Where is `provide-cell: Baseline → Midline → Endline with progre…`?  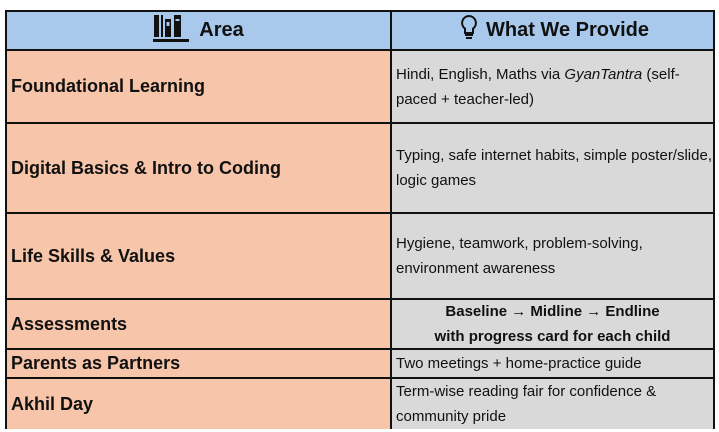
provide-cell: Baseline → Midline → Endline with progre… is located at coordinates (553, 324).